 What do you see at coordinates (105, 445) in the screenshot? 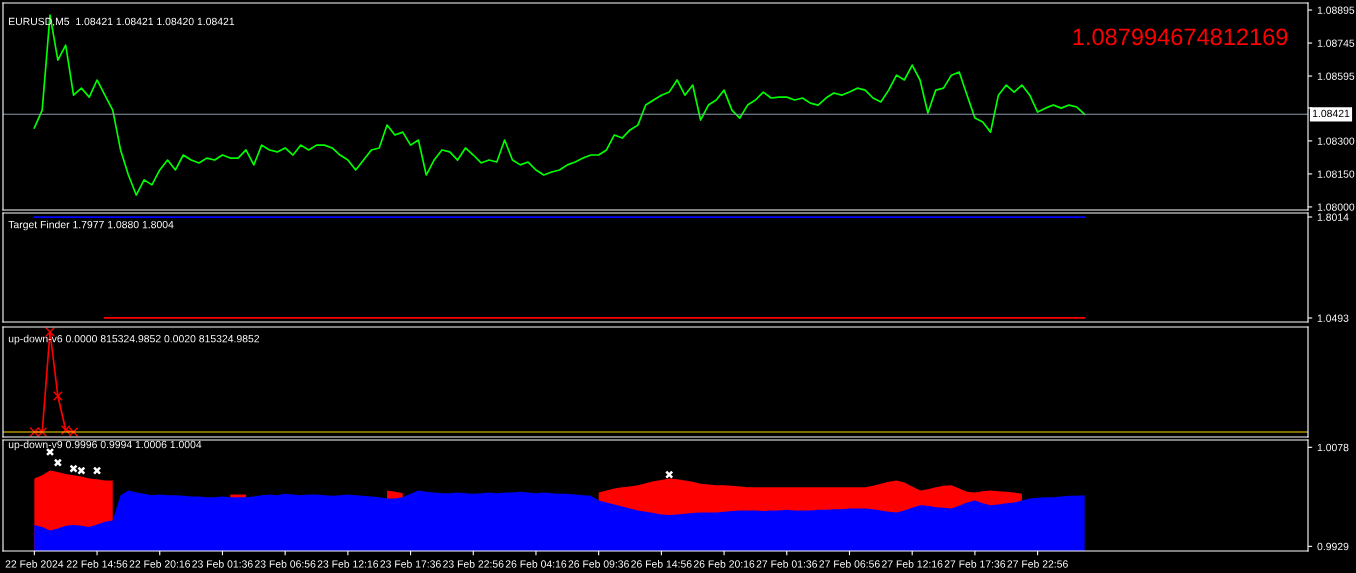
I see `chart-title: up-down-v9 0.9996 0.9994 1.0006 1.0004` at bounding box center [105, 445].